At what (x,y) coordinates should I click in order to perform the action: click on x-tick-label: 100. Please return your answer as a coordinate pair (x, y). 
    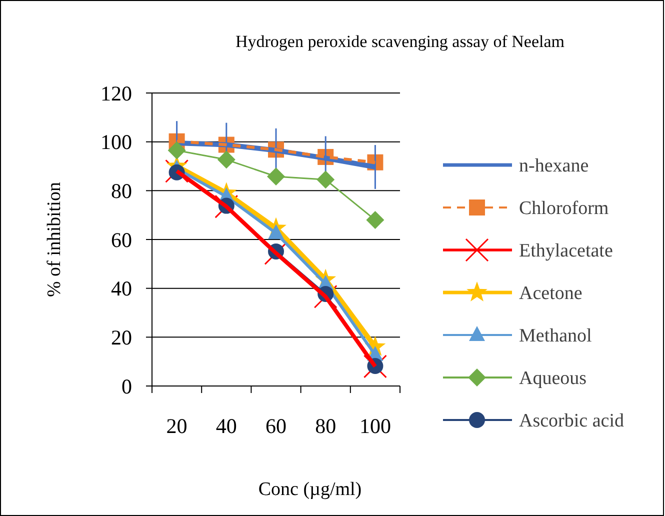
    Looking at the image, I should click on (375, 426).